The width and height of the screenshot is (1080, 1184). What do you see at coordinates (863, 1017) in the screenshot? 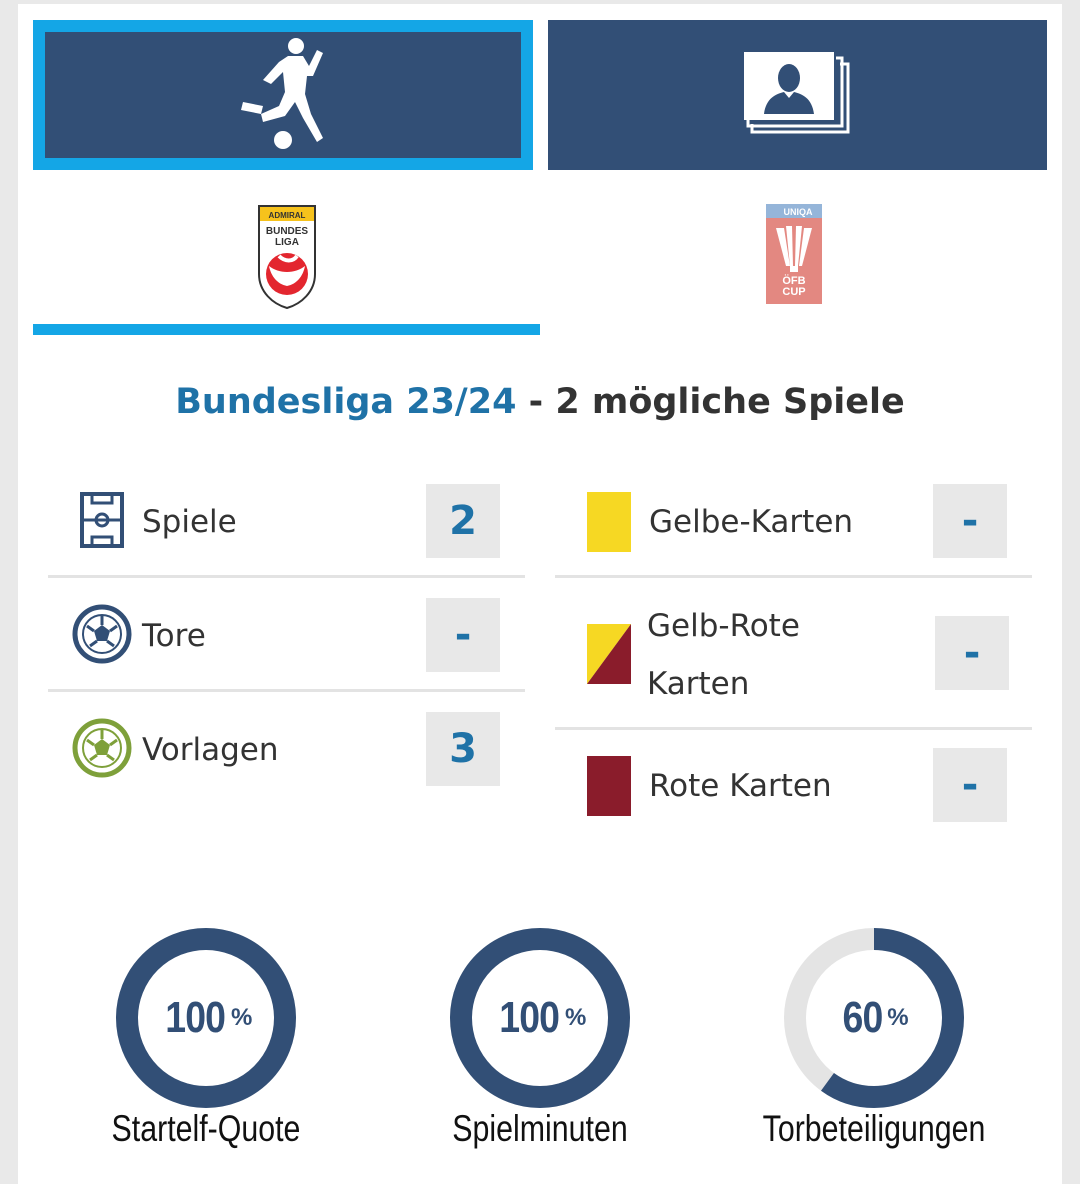
I see `ring-value-torbeteiligungen: 60` at bounding box center [863, 1017].